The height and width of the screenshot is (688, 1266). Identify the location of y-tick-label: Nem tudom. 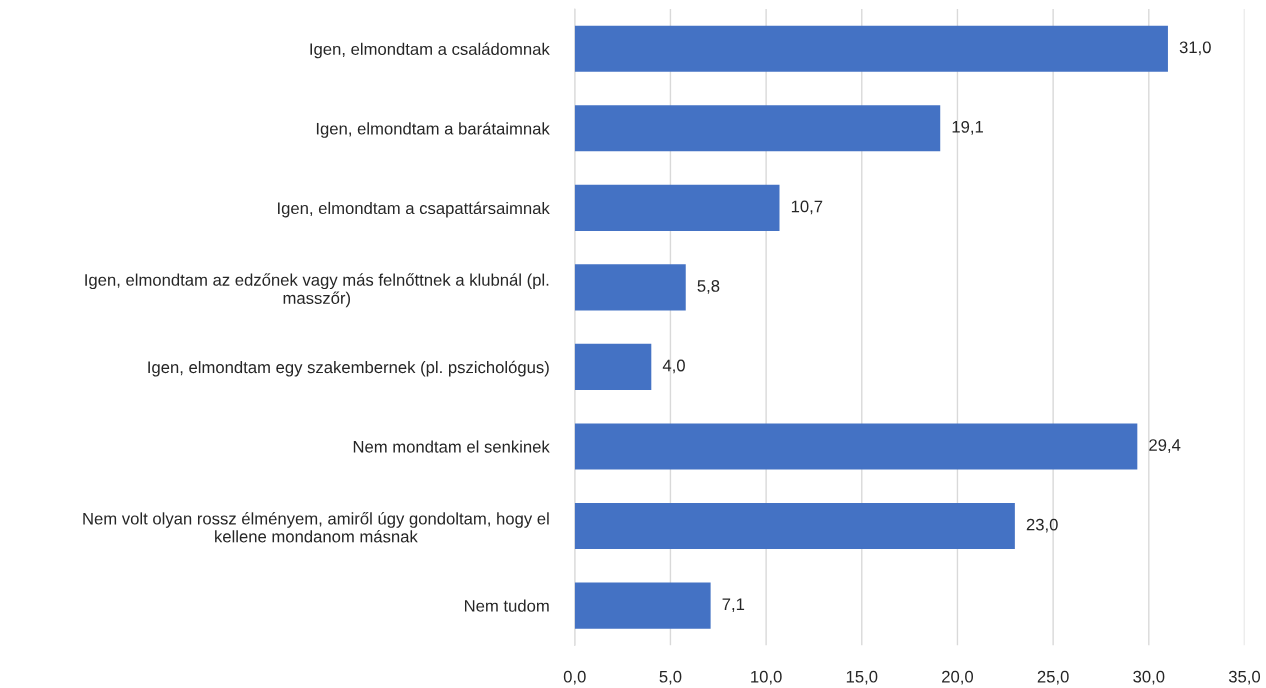
(507, 605).